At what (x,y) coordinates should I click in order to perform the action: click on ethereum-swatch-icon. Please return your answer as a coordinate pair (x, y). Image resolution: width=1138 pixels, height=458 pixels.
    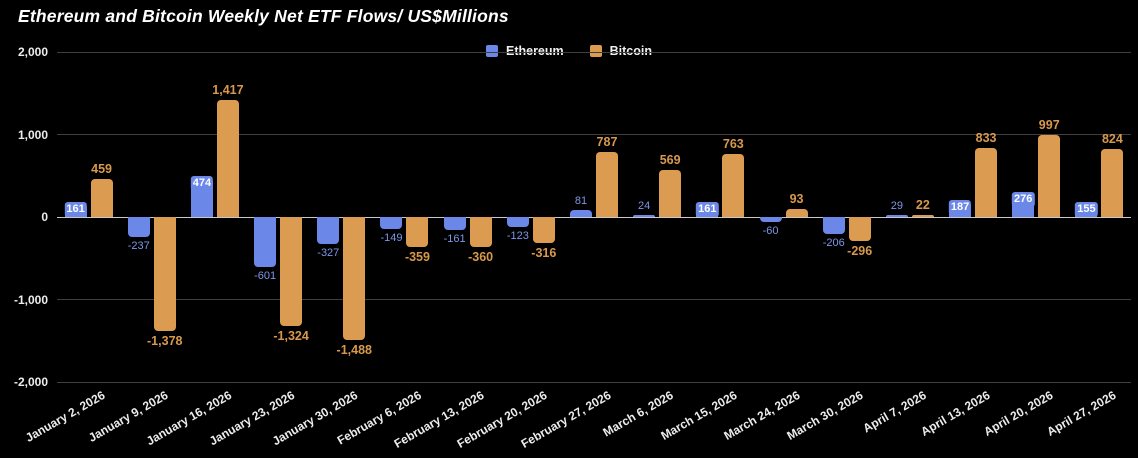
    Looking at the image, I should click on (491, 51).